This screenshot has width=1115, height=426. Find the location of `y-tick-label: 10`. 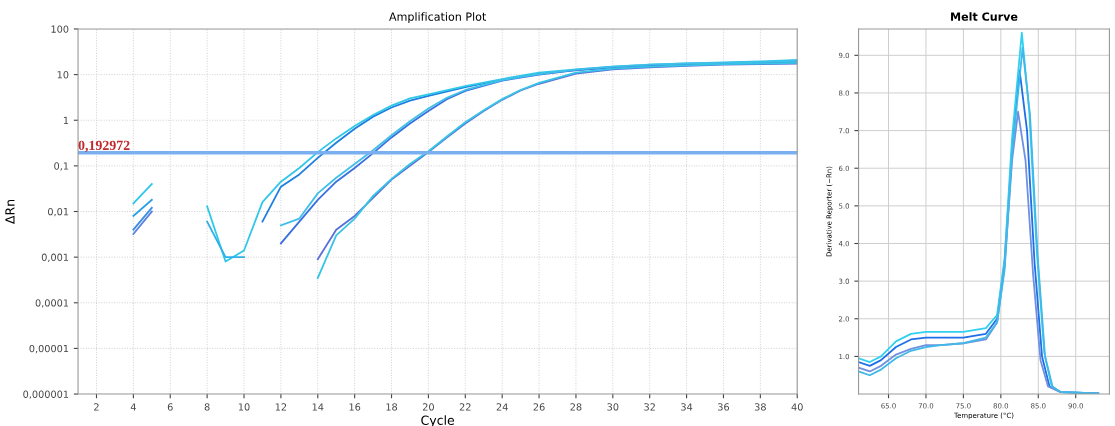

y-tick-label: 10 is located at coordinates (63, 75).